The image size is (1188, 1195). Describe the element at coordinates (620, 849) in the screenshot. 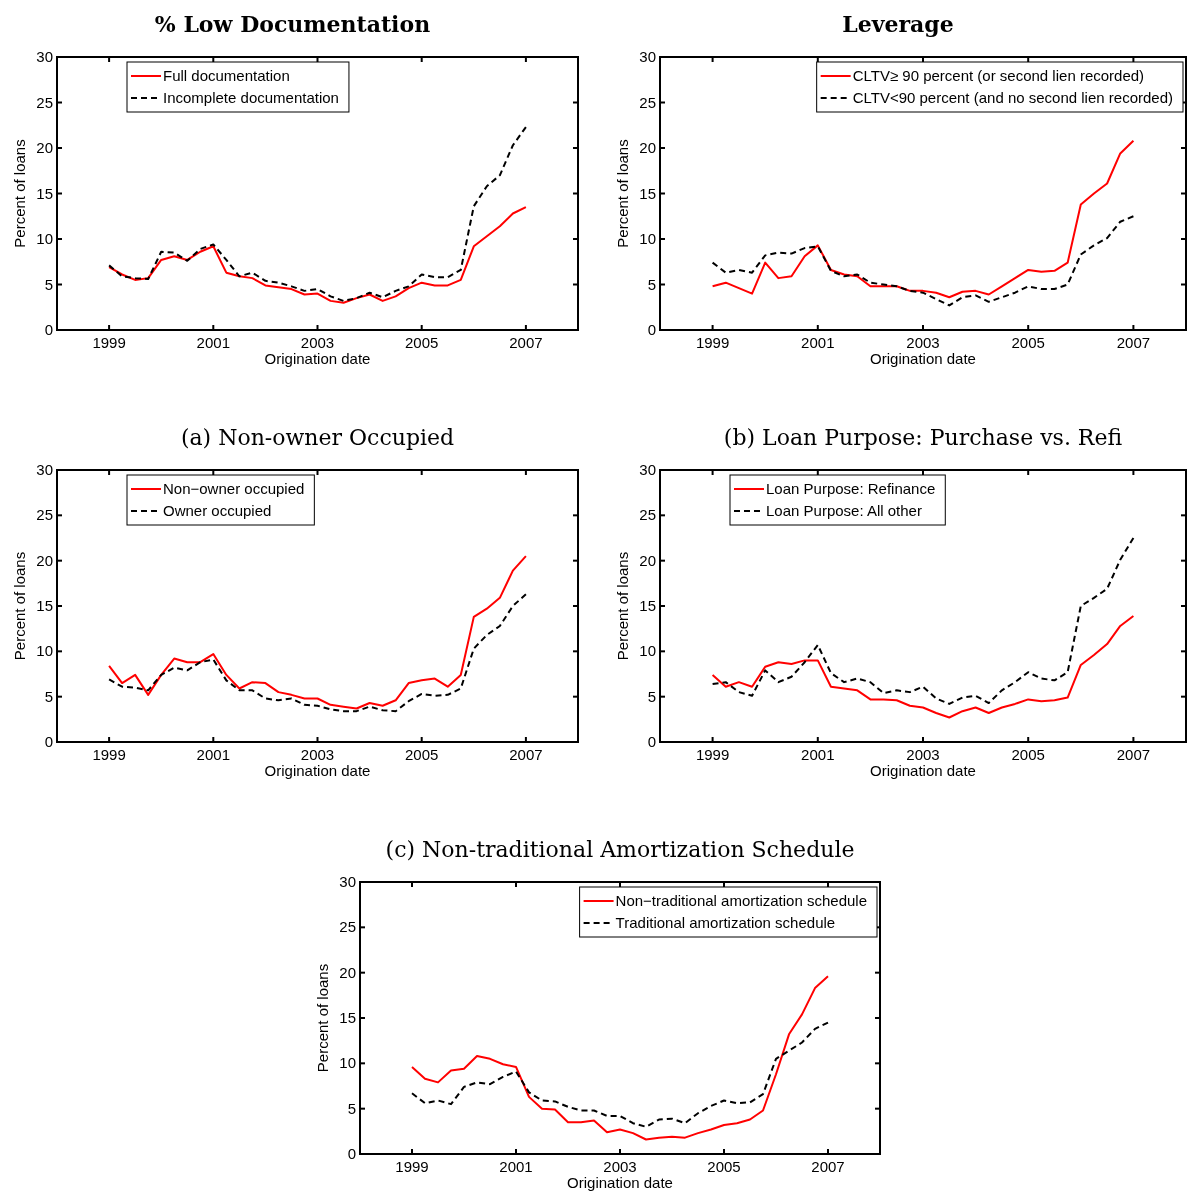

I see `chart-title: (c) Non-traditional Amortization Schedule` at that location.